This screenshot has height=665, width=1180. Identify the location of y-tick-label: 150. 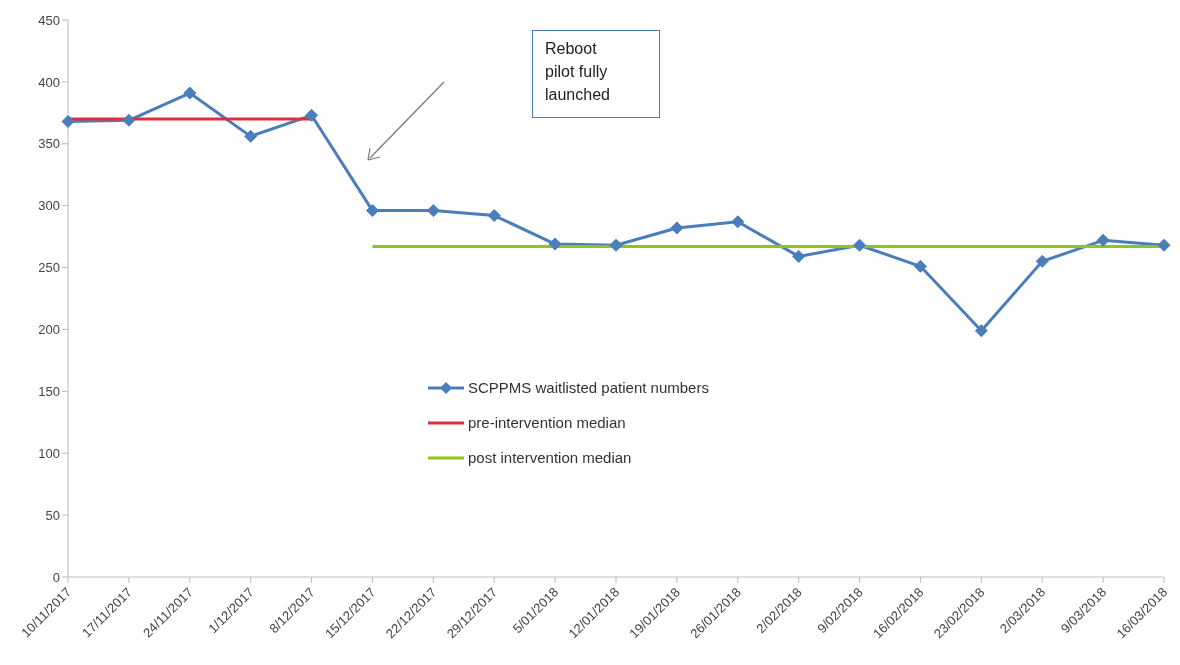
(49, 391).